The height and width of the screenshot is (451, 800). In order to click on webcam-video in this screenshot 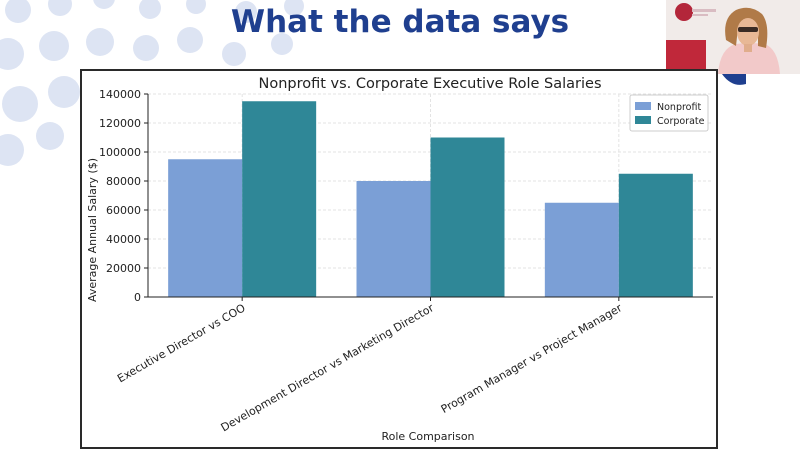, I will do `click(733, 37)`.